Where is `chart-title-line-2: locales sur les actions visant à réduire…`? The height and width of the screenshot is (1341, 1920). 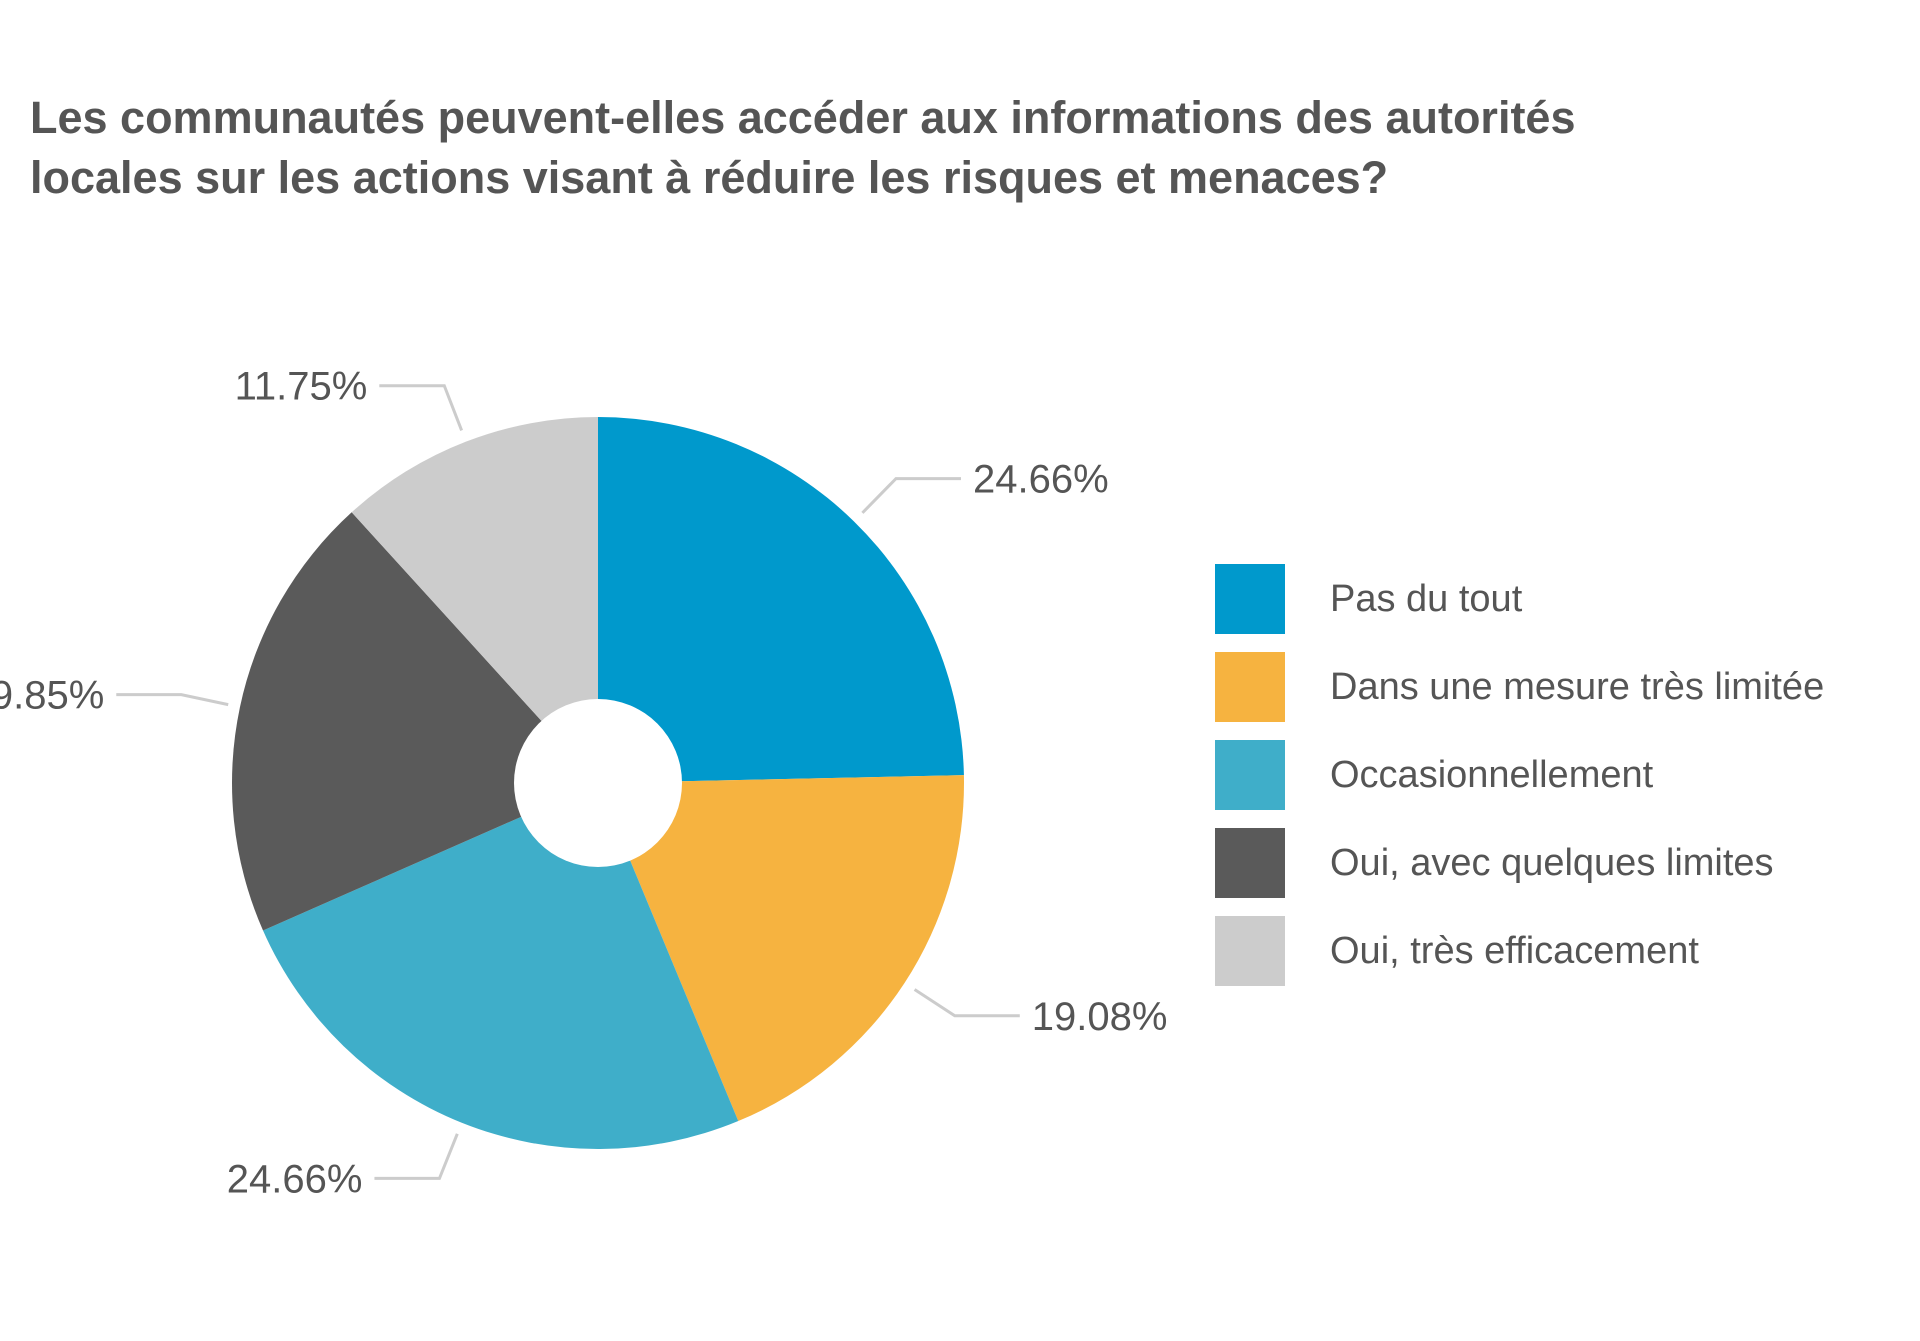
chart-title-line-2: locales sur les actions visant à réduire… is located at coordinates (709, 177).